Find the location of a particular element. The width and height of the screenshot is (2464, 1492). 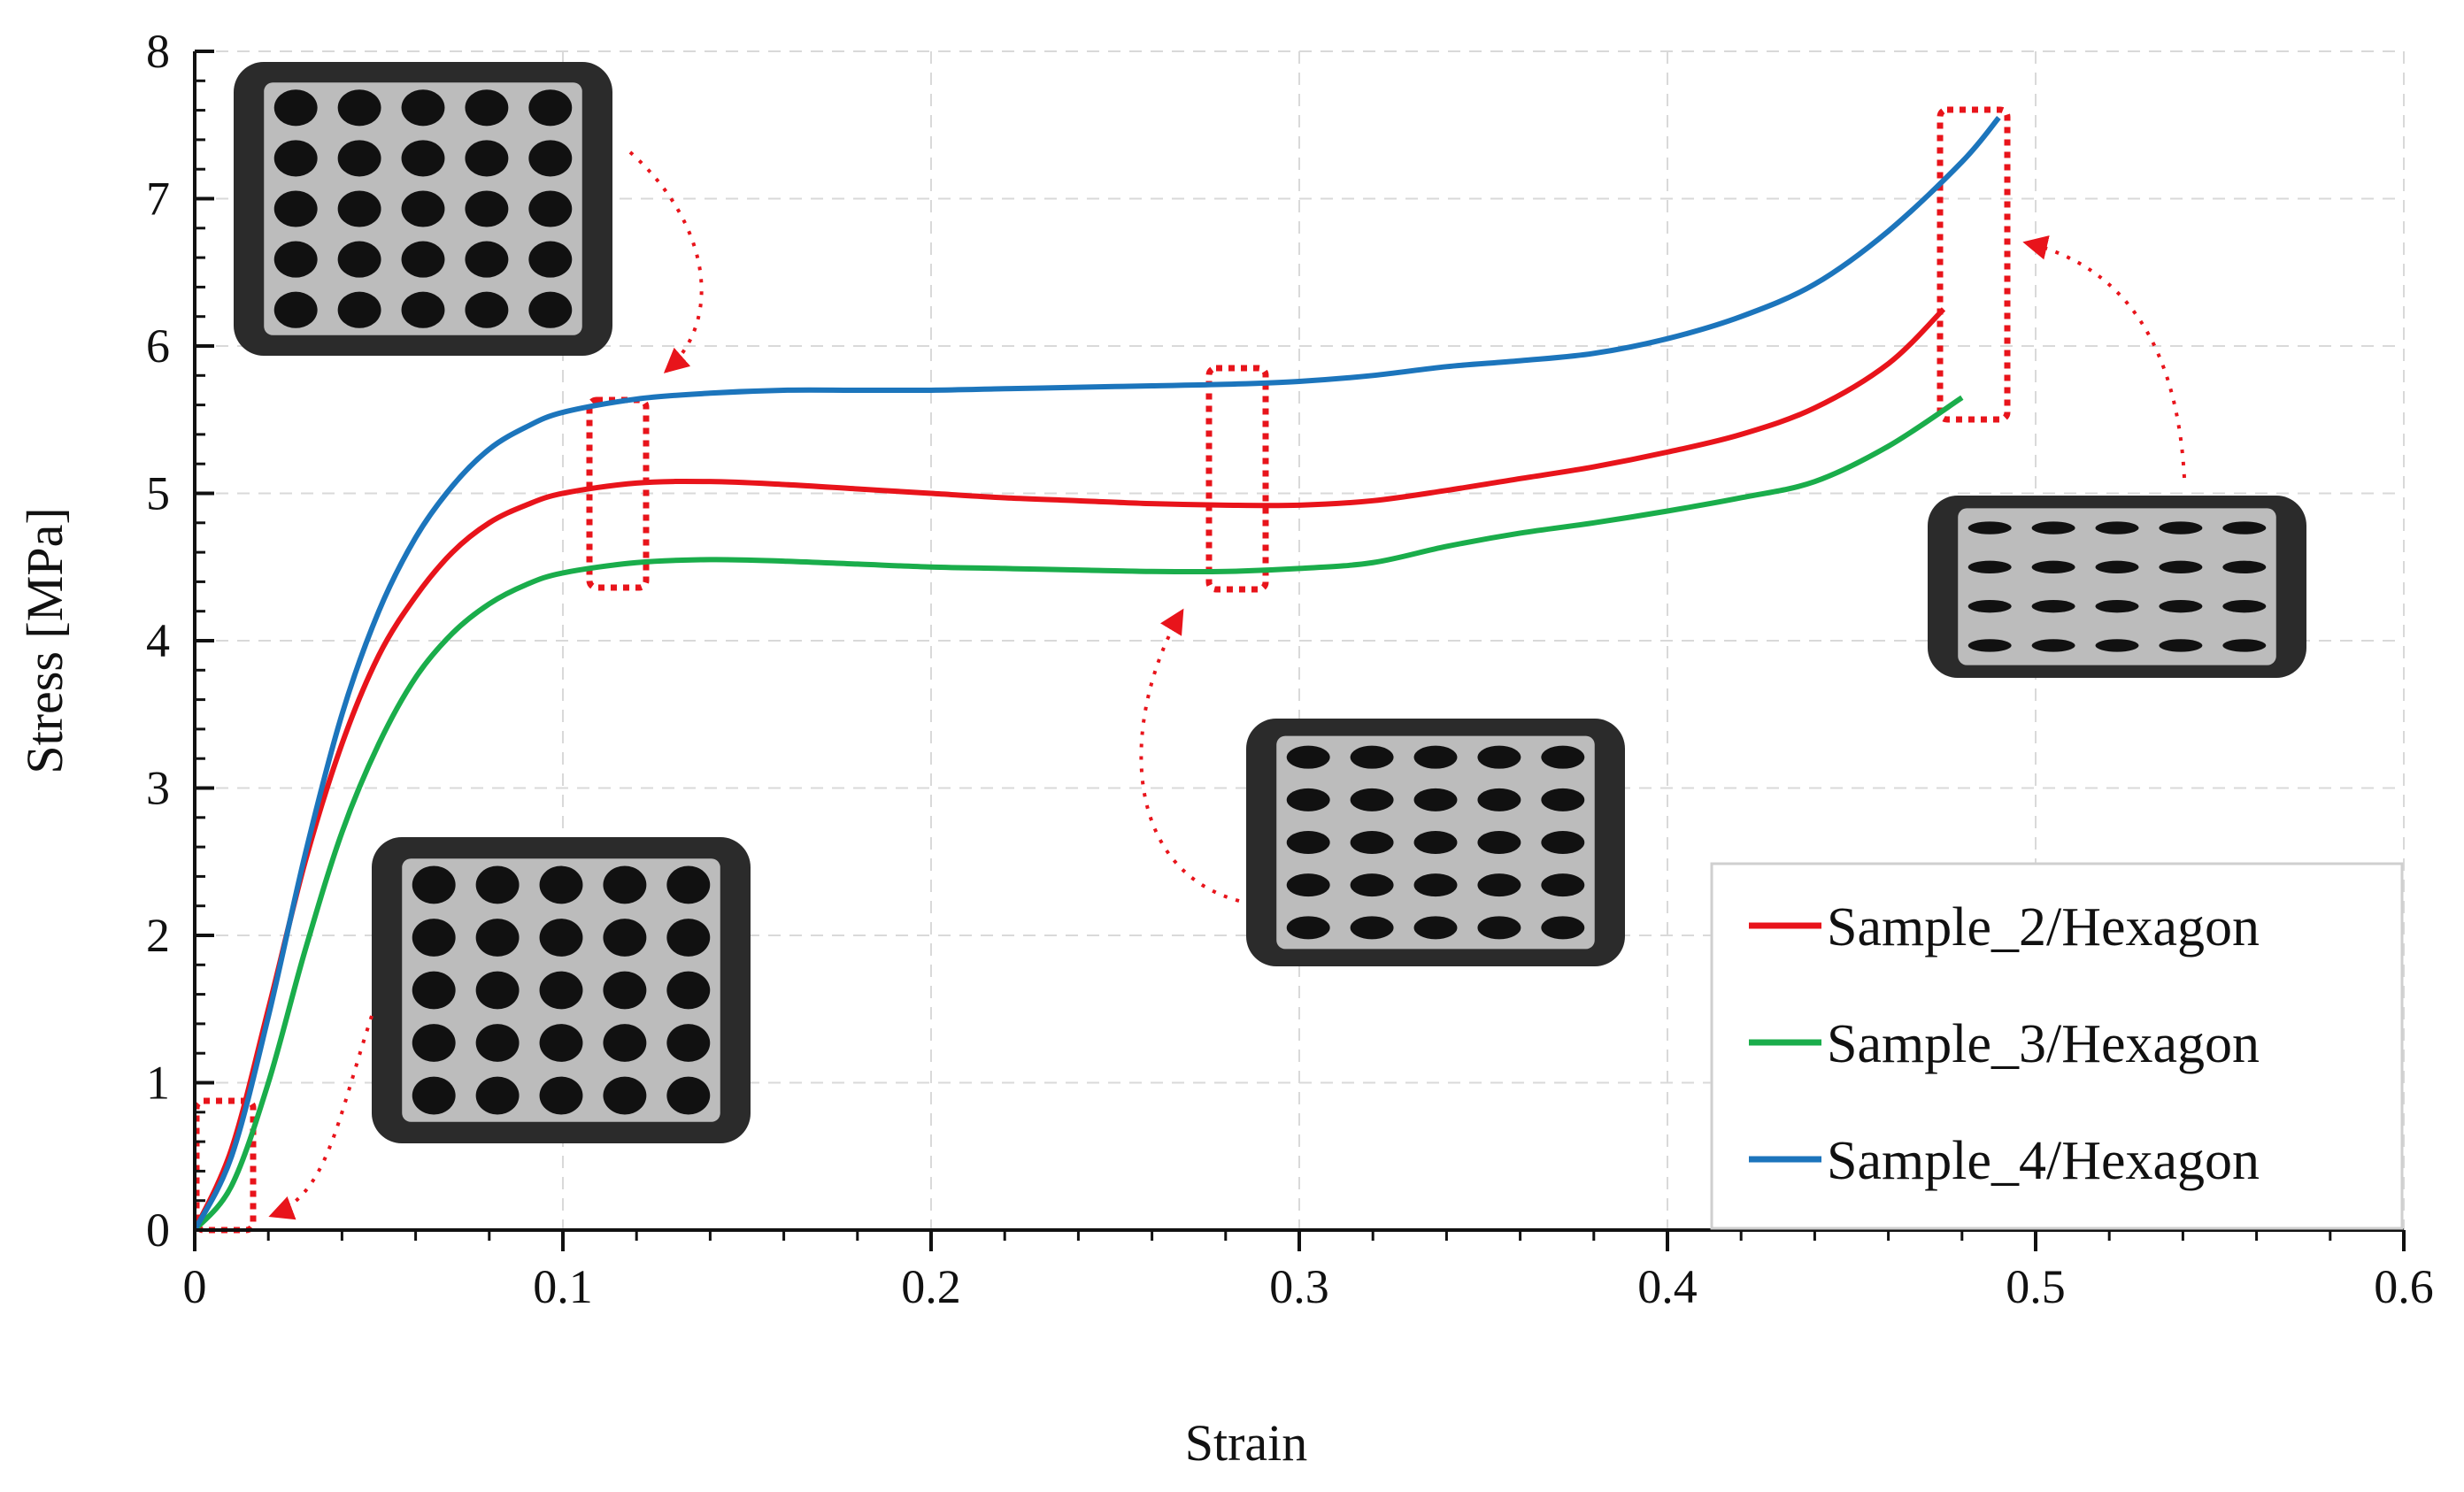

inset-photo-right-lattice is located at coordinates (2117, 586).